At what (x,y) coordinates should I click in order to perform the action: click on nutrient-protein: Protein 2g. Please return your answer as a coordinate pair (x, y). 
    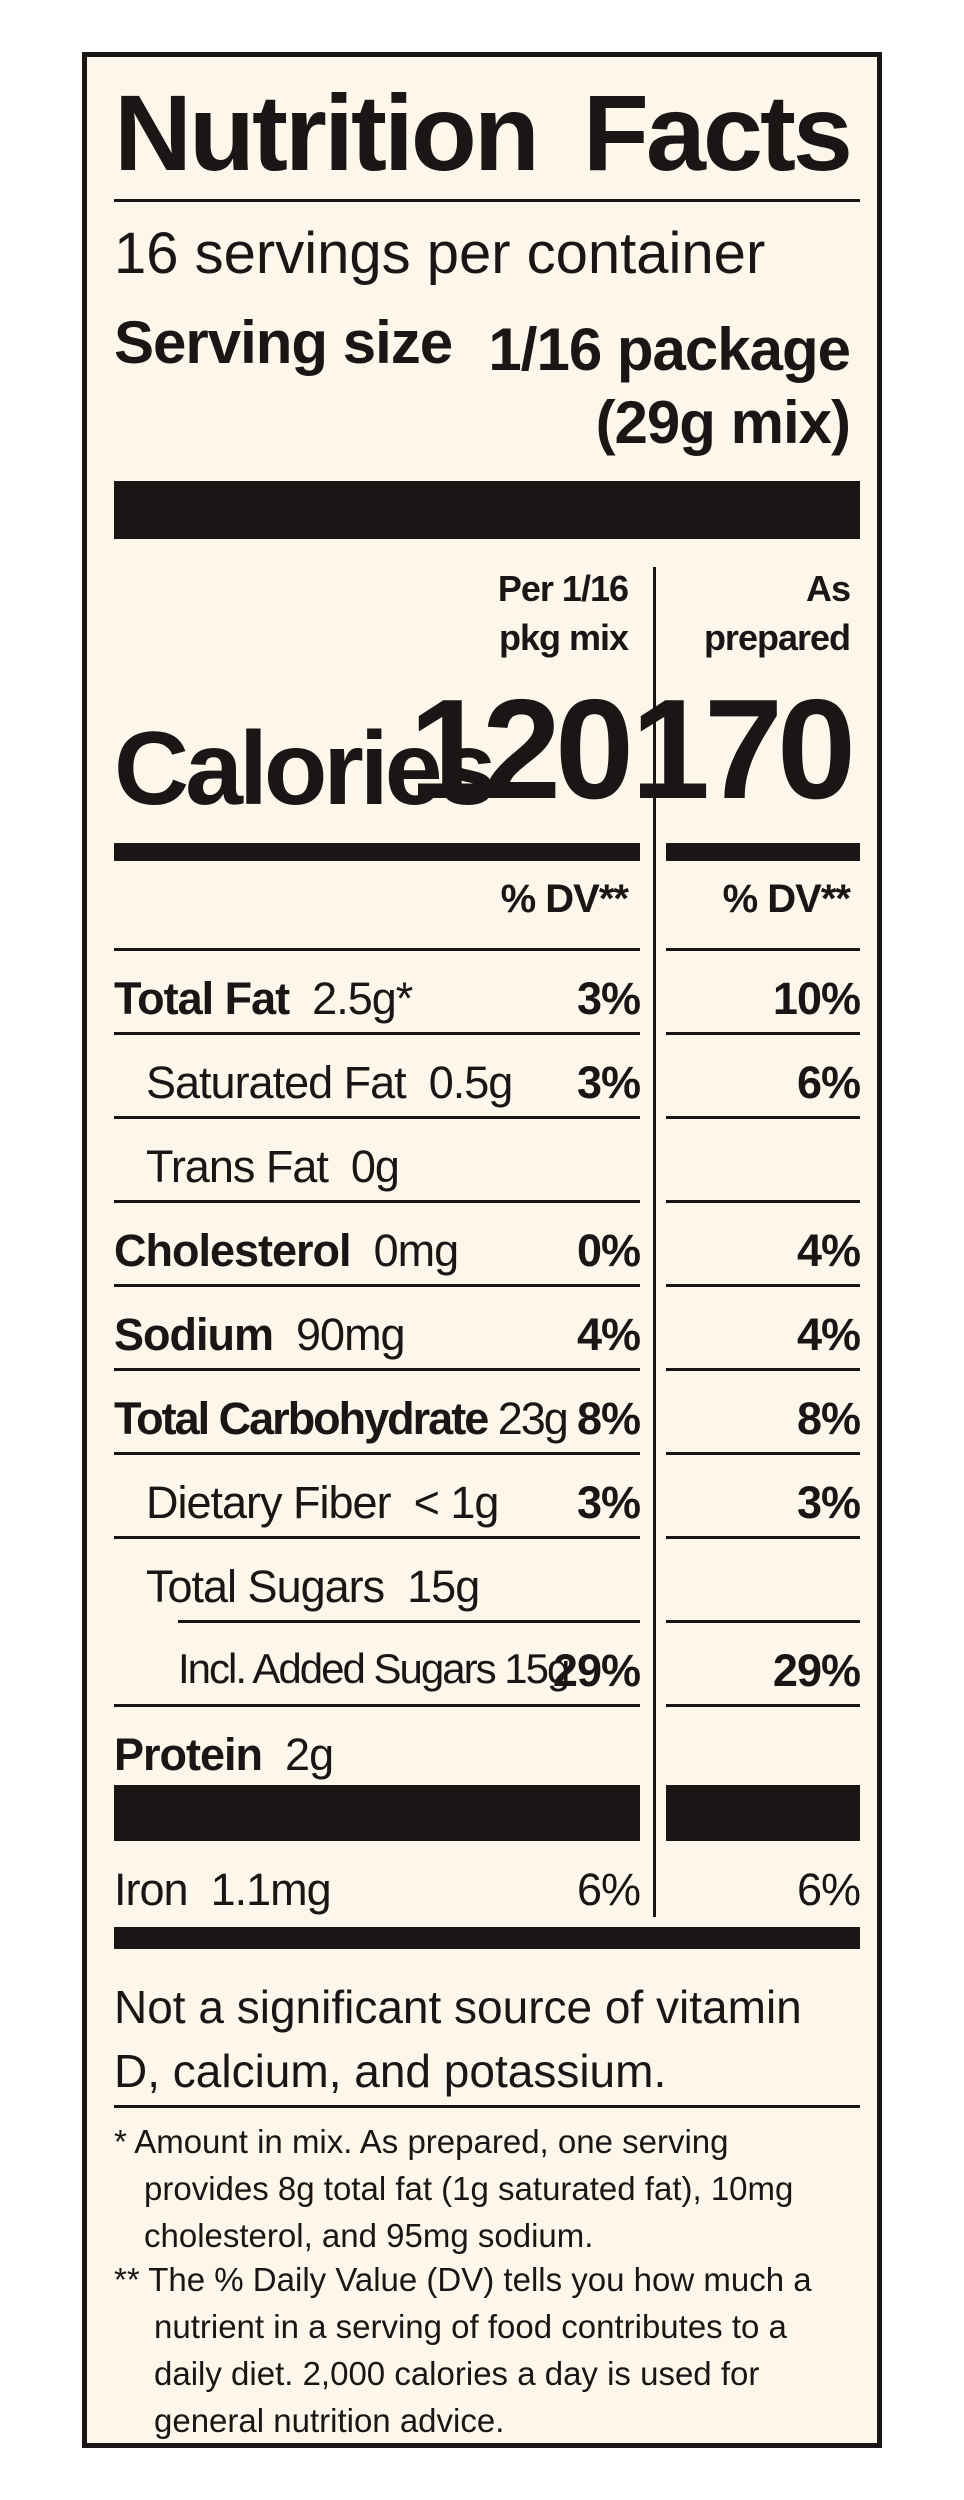
    Looking at the image, I should click on (224, 1754).